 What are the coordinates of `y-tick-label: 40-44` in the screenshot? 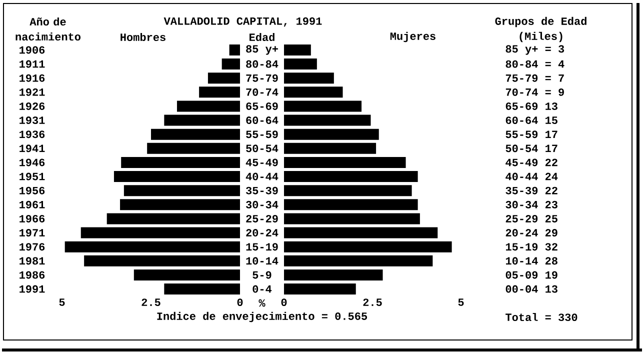 It's located at (262, 176).